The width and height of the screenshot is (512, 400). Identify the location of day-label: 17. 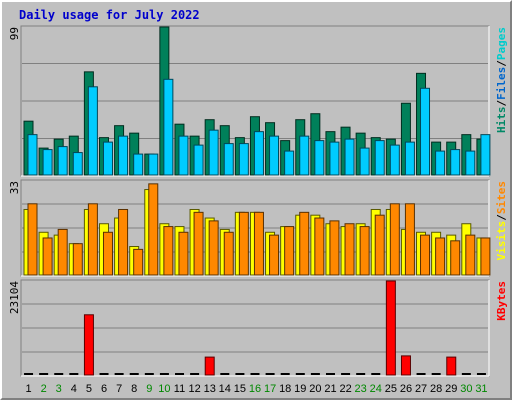
(270, 389).